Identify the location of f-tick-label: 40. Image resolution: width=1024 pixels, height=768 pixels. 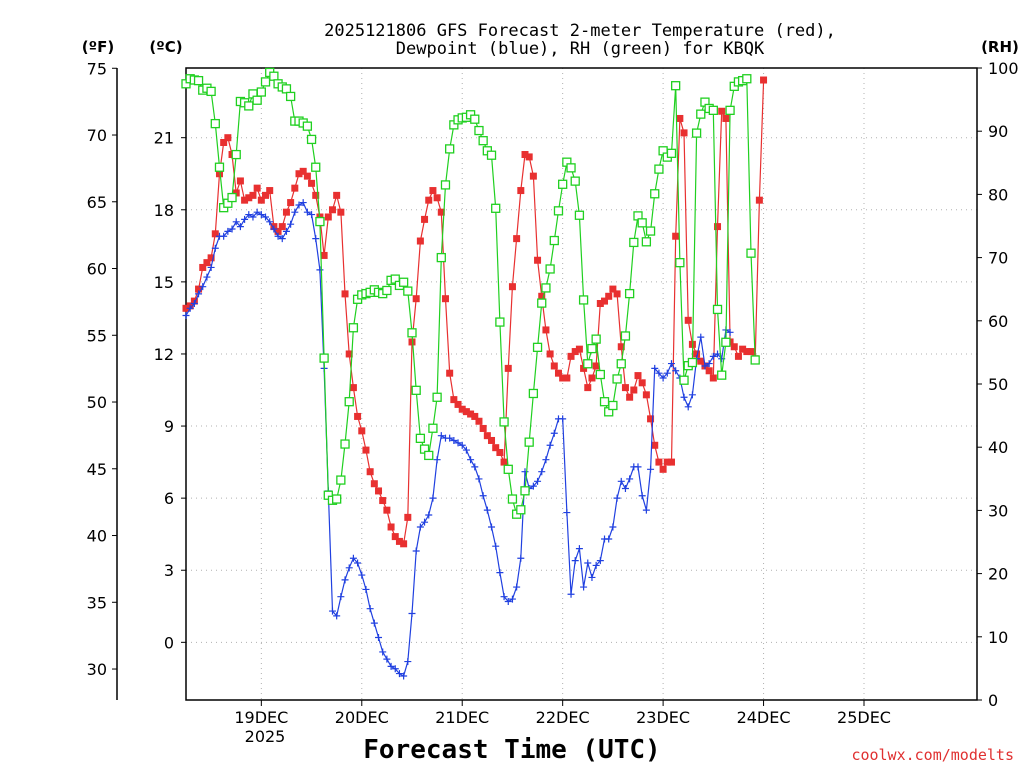
(97, 536).